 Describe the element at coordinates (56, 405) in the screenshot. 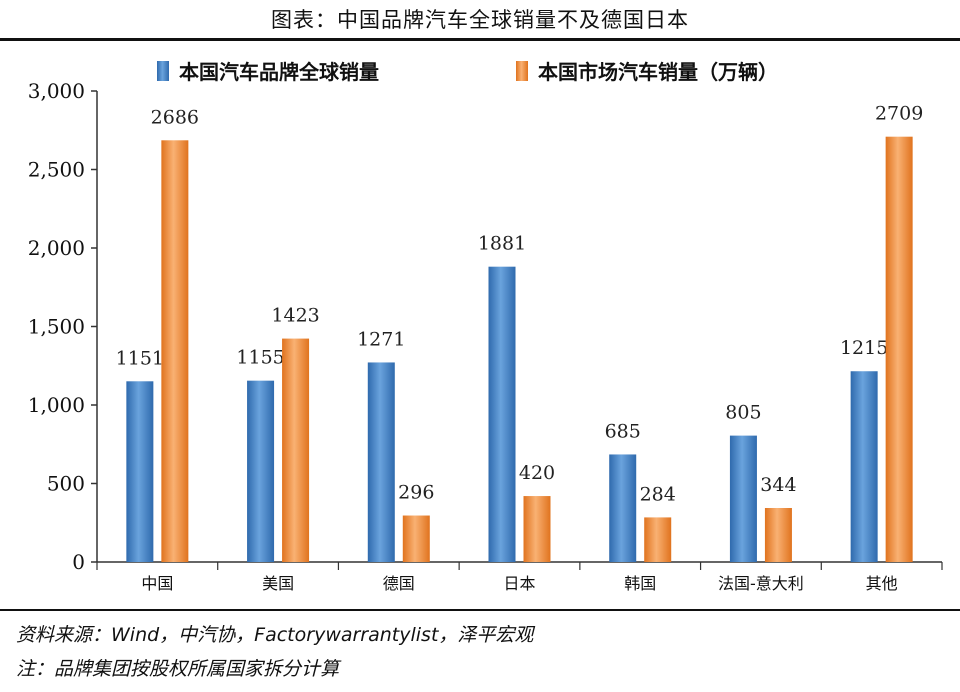

I see `y-tick-label: 1,000` at that location.